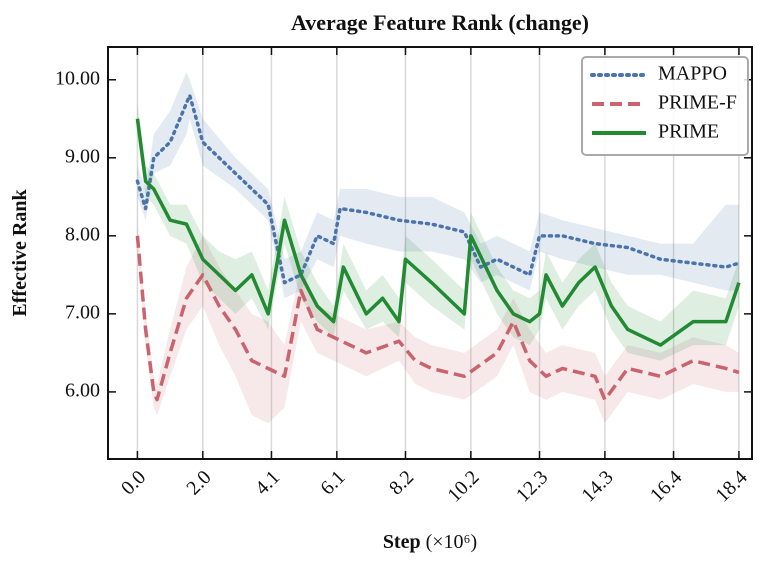 The height and width of the screenshot is (566, 782). What do you see at coordinates (688, 132) in the screenshot?
I see `legend-label: PRIME` at bounding box center [688, 132].